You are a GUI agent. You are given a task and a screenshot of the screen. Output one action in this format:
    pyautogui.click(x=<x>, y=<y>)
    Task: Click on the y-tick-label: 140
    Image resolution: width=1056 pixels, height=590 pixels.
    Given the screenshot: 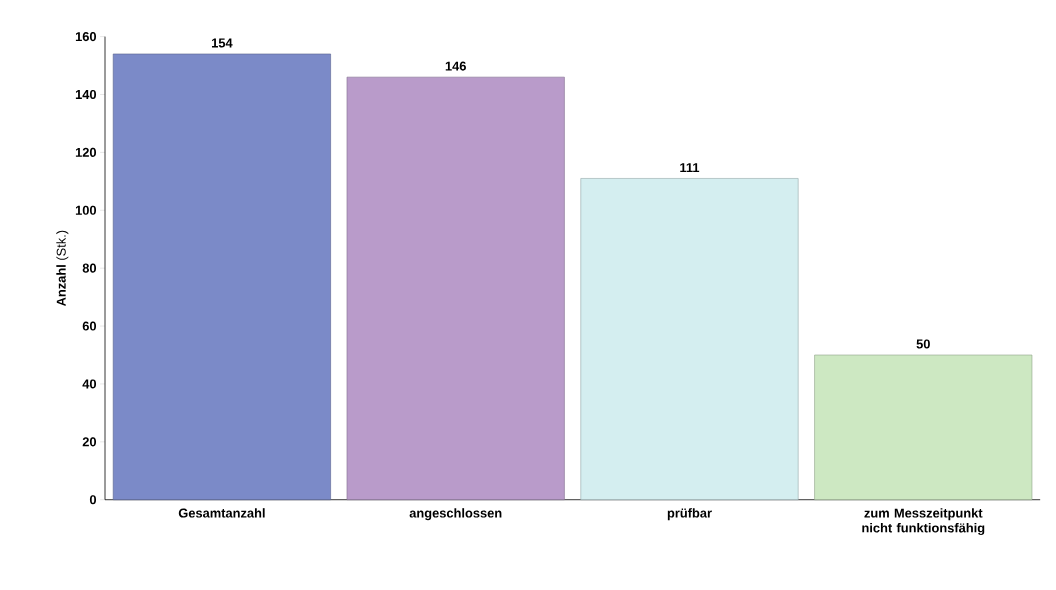 What is the action you would take?
    pyautogui.click(x=86, y=95)
    